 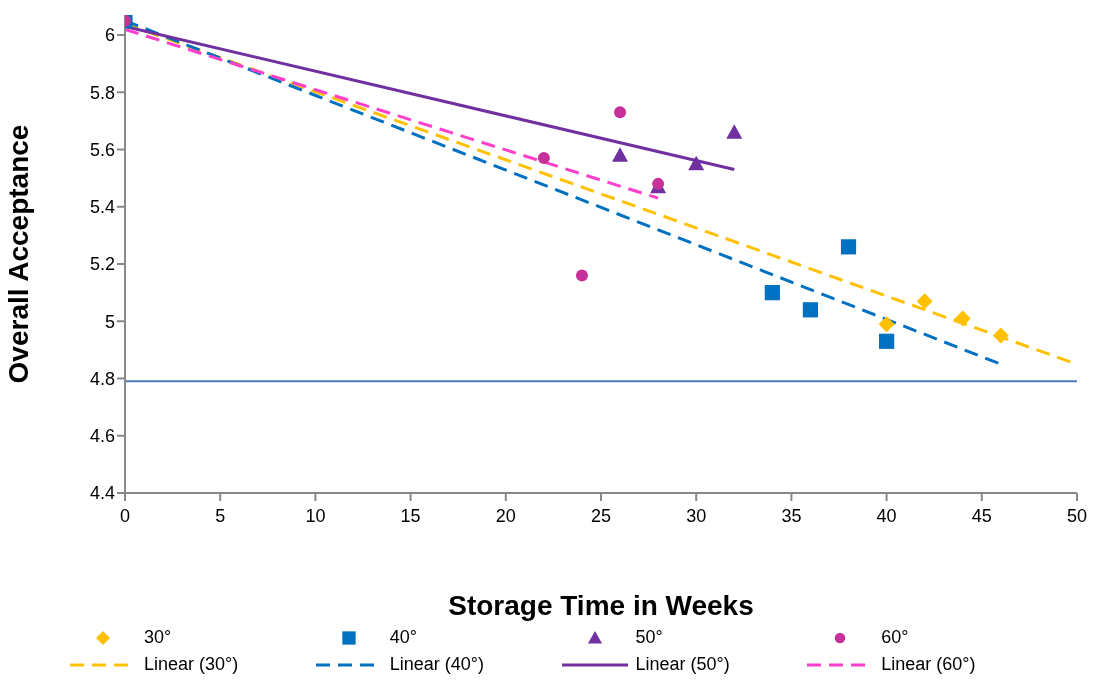 I want to click on legend-label: Linear (50°), so click(x=682, y=664).